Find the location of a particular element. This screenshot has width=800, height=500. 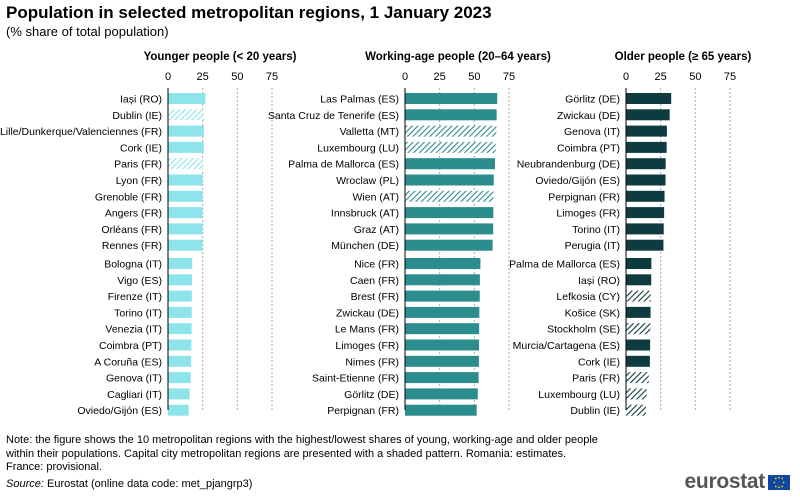

category-label: Brest (FR) is located at coordinates (375, 297).